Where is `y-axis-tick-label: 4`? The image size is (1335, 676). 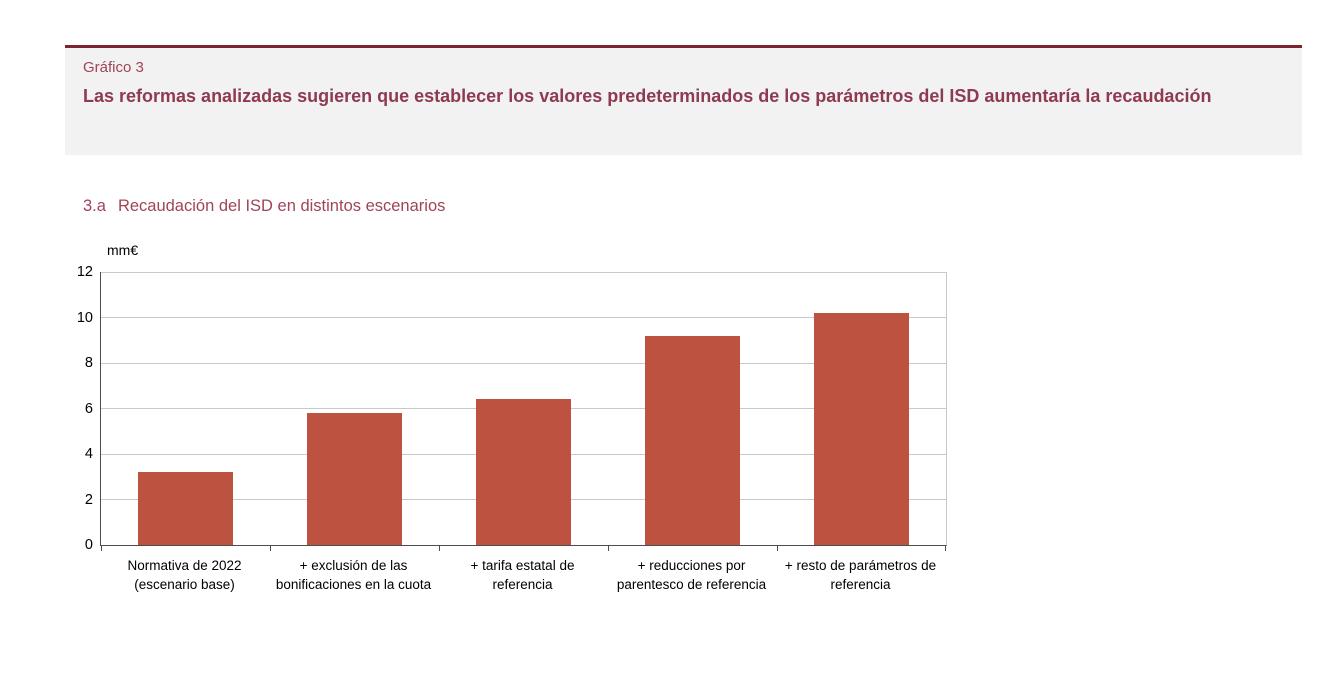
y-axis-tick-label: 4 is located at coordinates (88, 454).